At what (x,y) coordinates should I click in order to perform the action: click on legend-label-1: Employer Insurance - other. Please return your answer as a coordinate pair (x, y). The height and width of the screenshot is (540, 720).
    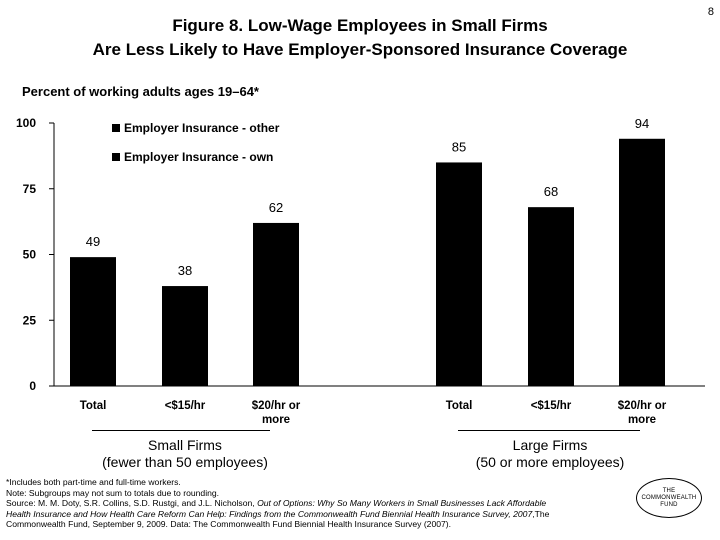
    Looking at the image, I should click on (202, 128).